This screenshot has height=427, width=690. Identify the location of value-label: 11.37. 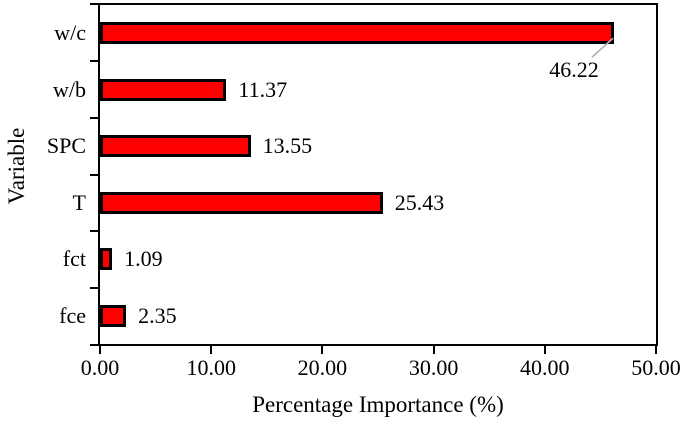
(263, 89).